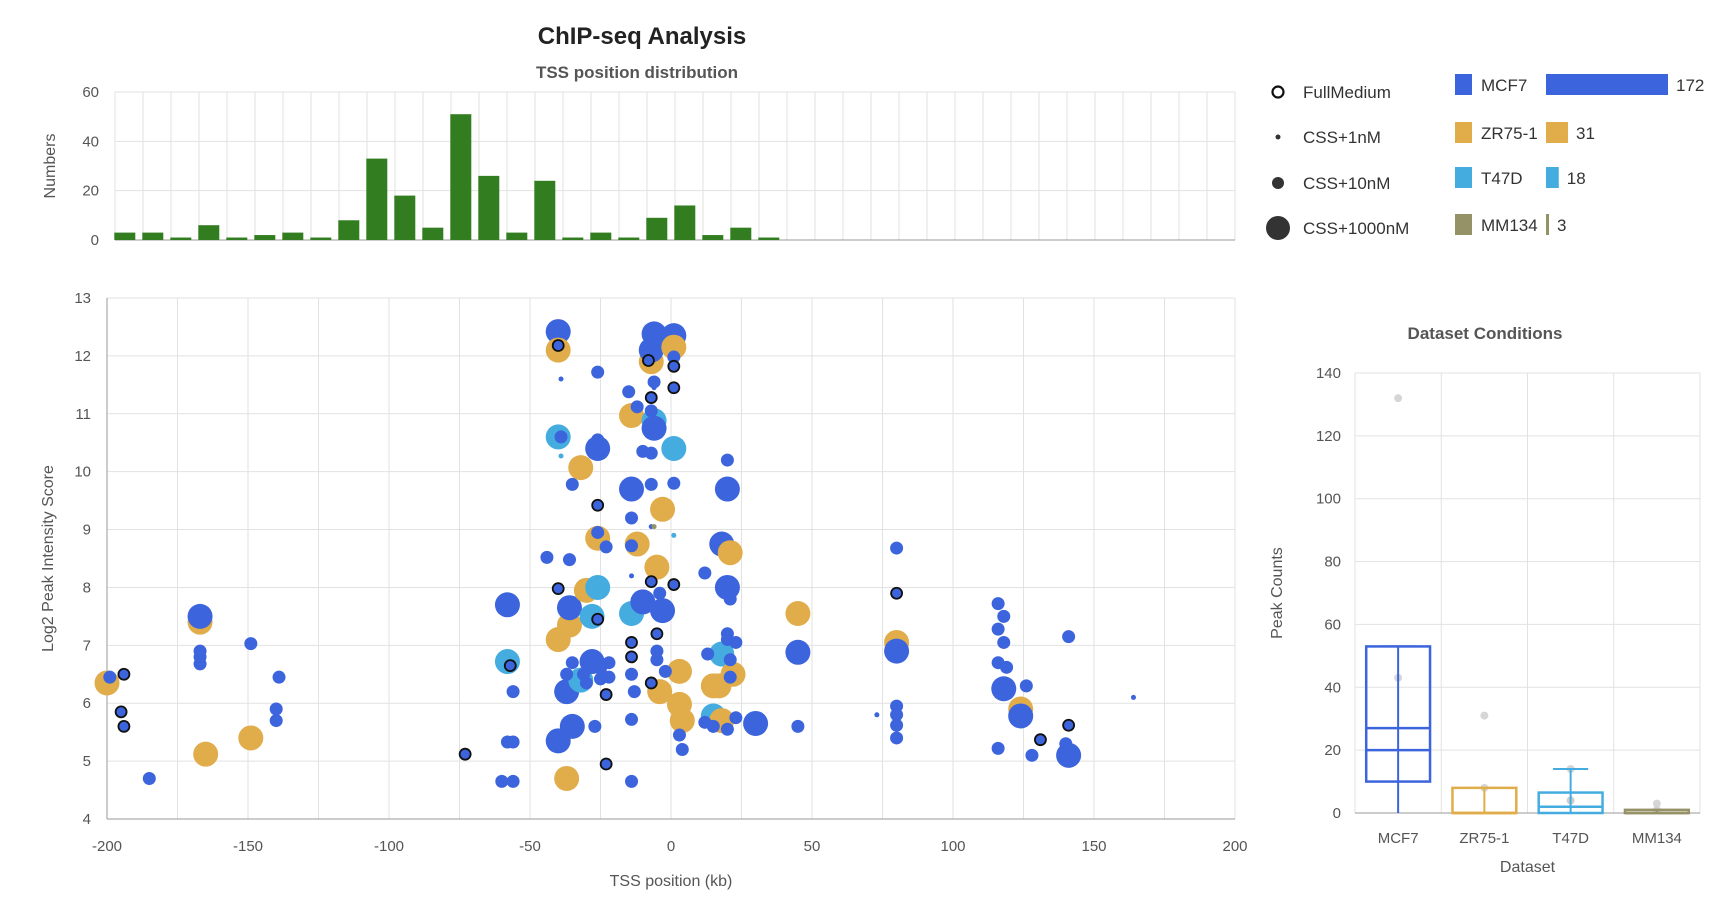 The width and height of the screenshot is (1722, 910). What do you see at coordinates (637, 72) in the screenshot?
I see `histogram-title: TSS position distribution` at bounding box center [637, 72].